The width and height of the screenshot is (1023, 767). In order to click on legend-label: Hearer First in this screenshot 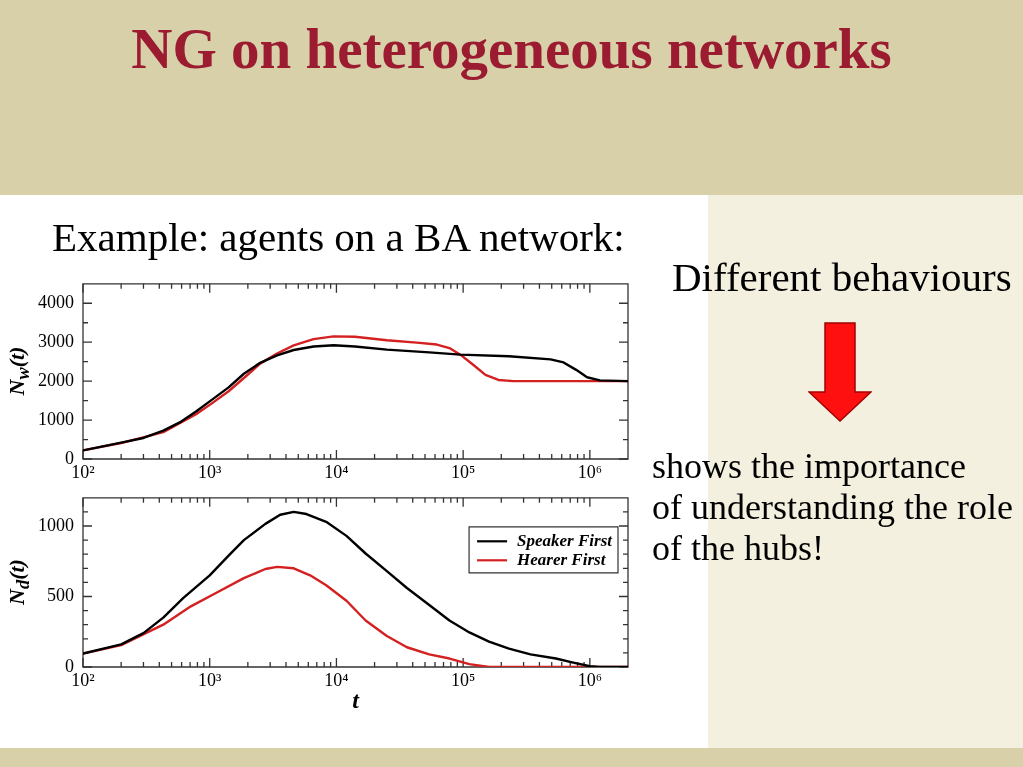, I will do `click(561, 559)`.